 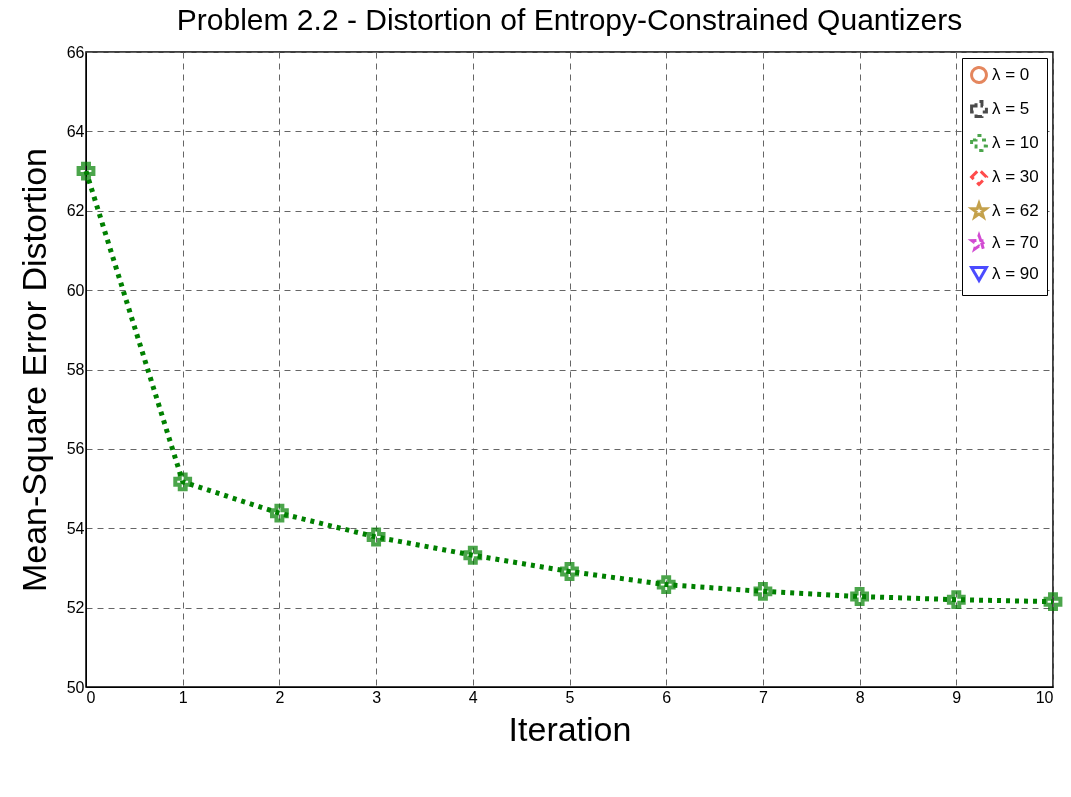 I want to click on x-tick-label: 9, so click(x=957, y=697).